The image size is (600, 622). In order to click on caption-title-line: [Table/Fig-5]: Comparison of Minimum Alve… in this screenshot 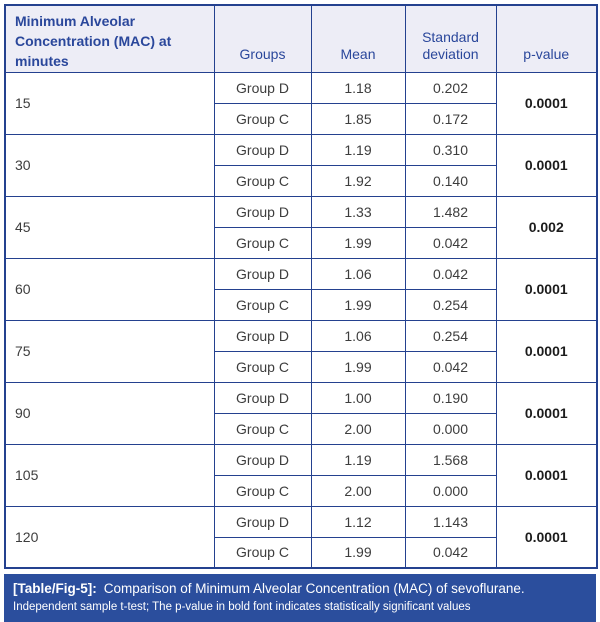, I will do `click(300, 589)`.